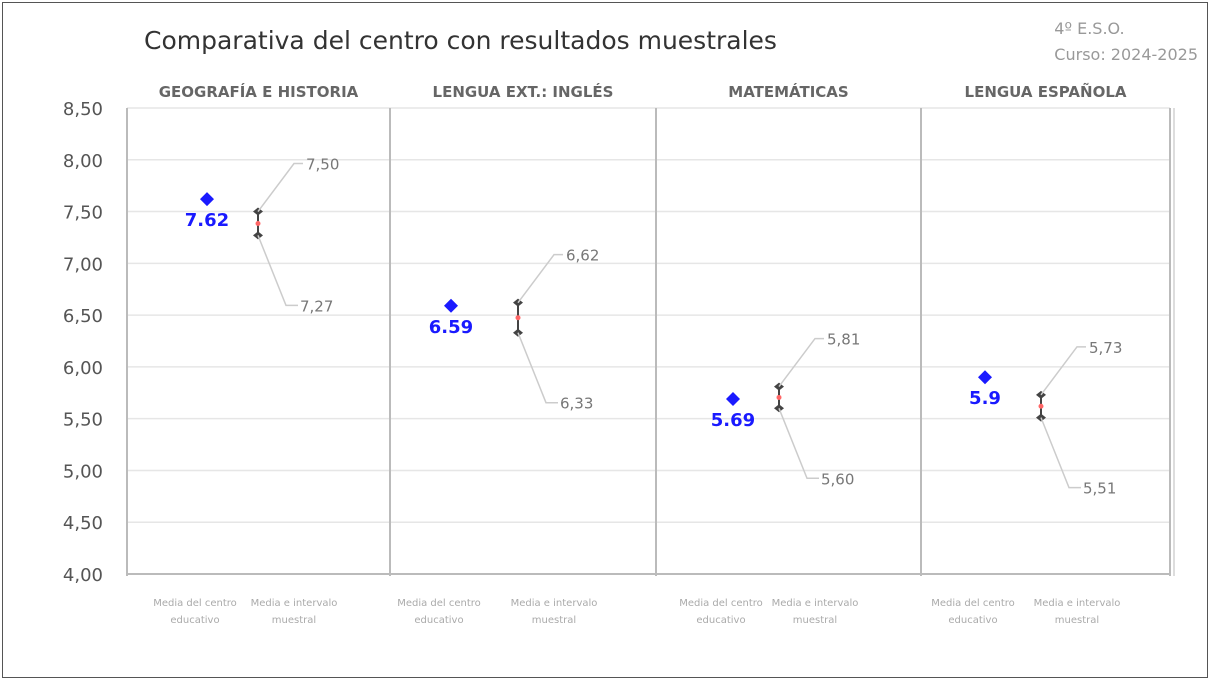 Image resolution: width=1212 pixels, height=682 pixels. I want to click on center-mean-label: 6.59, so click(451, 327).